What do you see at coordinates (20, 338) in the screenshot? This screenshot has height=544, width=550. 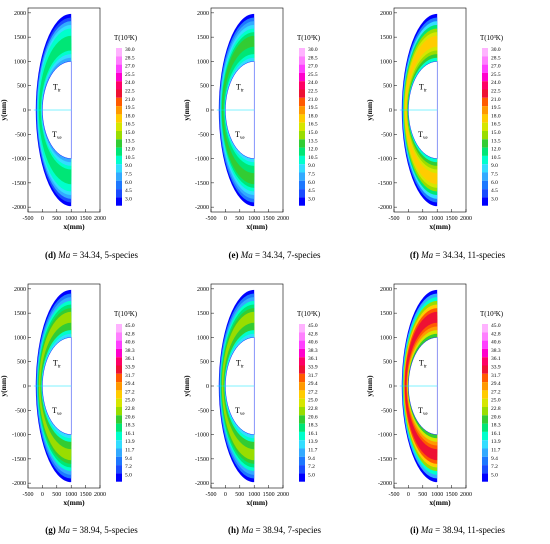 I see `y-tick-label: 1000` at bounding box center [20, 338].